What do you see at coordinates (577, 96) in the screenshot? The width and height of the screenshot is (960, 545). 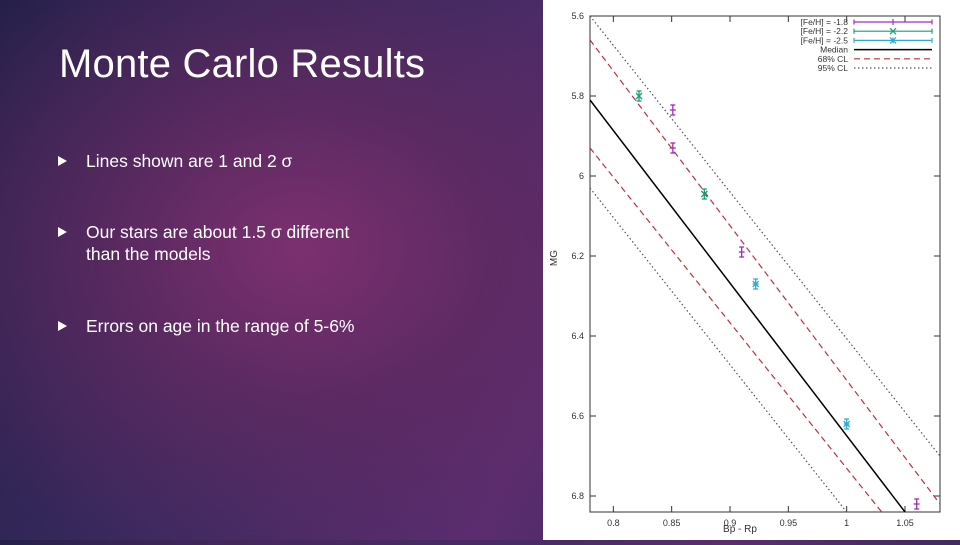 I see `y-tick-label: 5.8` at bounding box center [577, 96].